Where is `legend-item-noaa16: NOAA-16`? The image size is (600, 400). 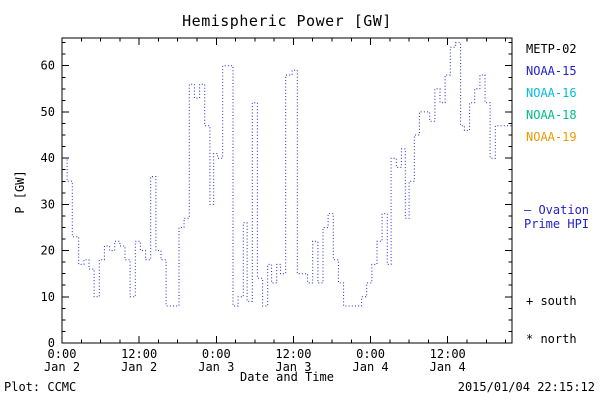
legend-item-noaa16: NOAA-16 is located at coordinates (551, 93).